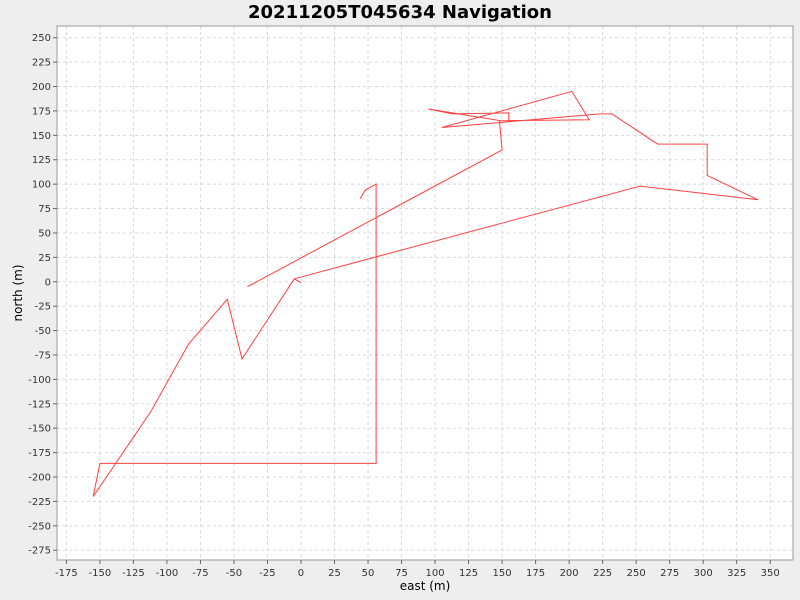 The height and width of the screenshot is (600, 800). I want to click on y-tick-label: -150, so click(39, 429).